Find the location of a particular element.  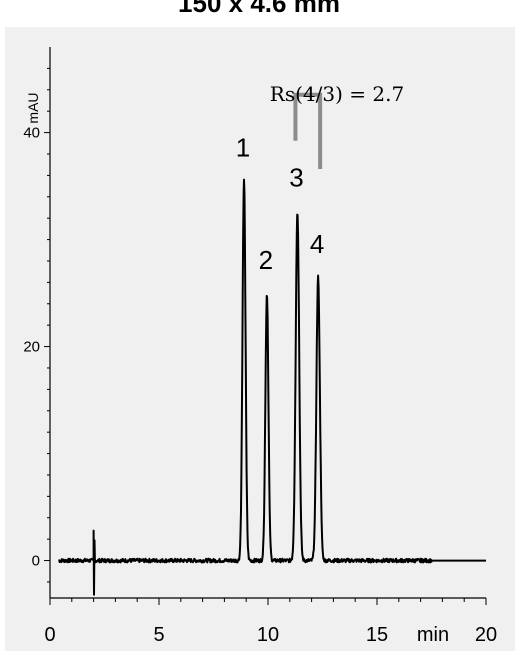

peak-labels: 1 2 3 4 is located at coordinates (280, 204).